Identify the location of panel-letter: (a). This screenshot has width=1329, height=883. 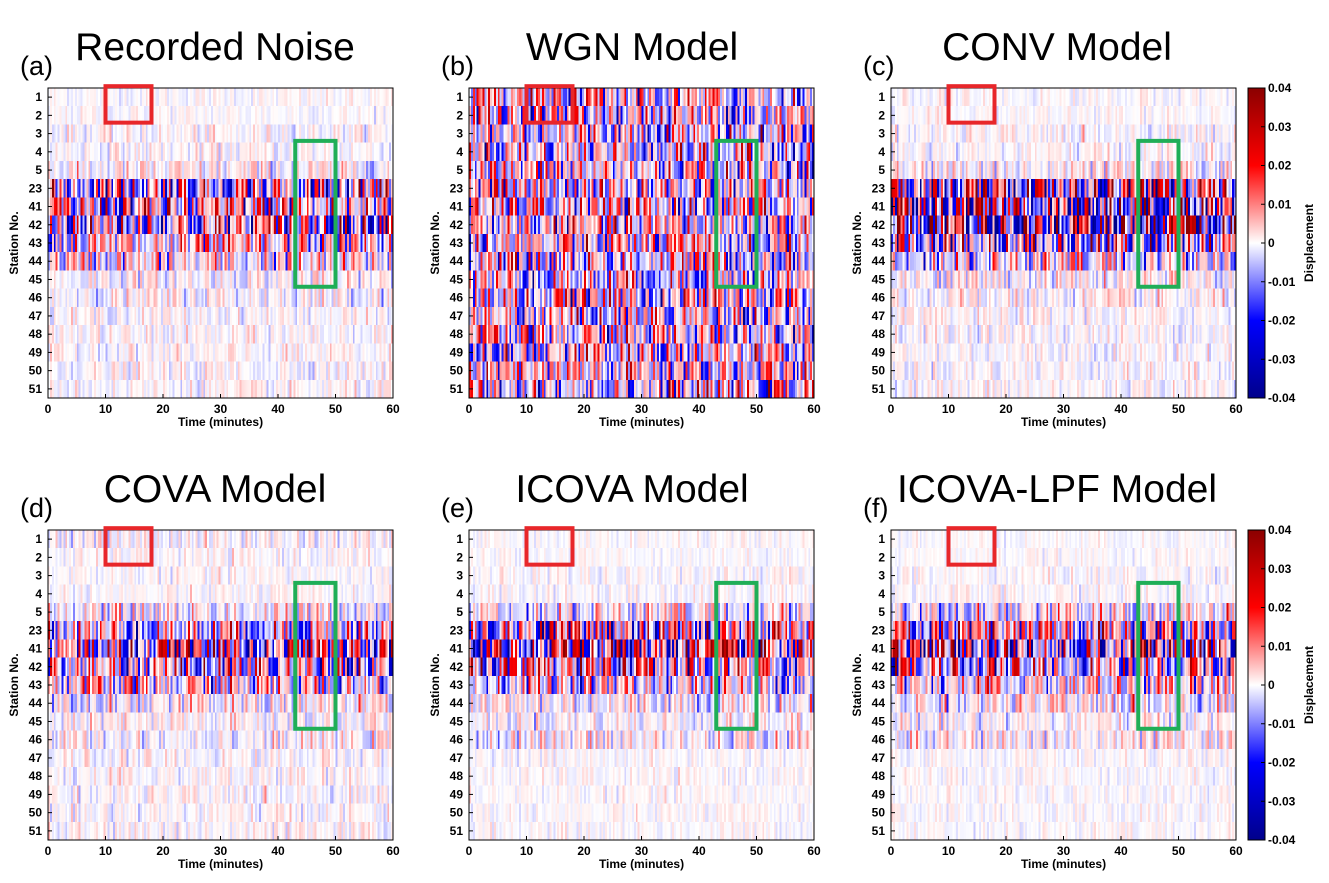
(36, 66).